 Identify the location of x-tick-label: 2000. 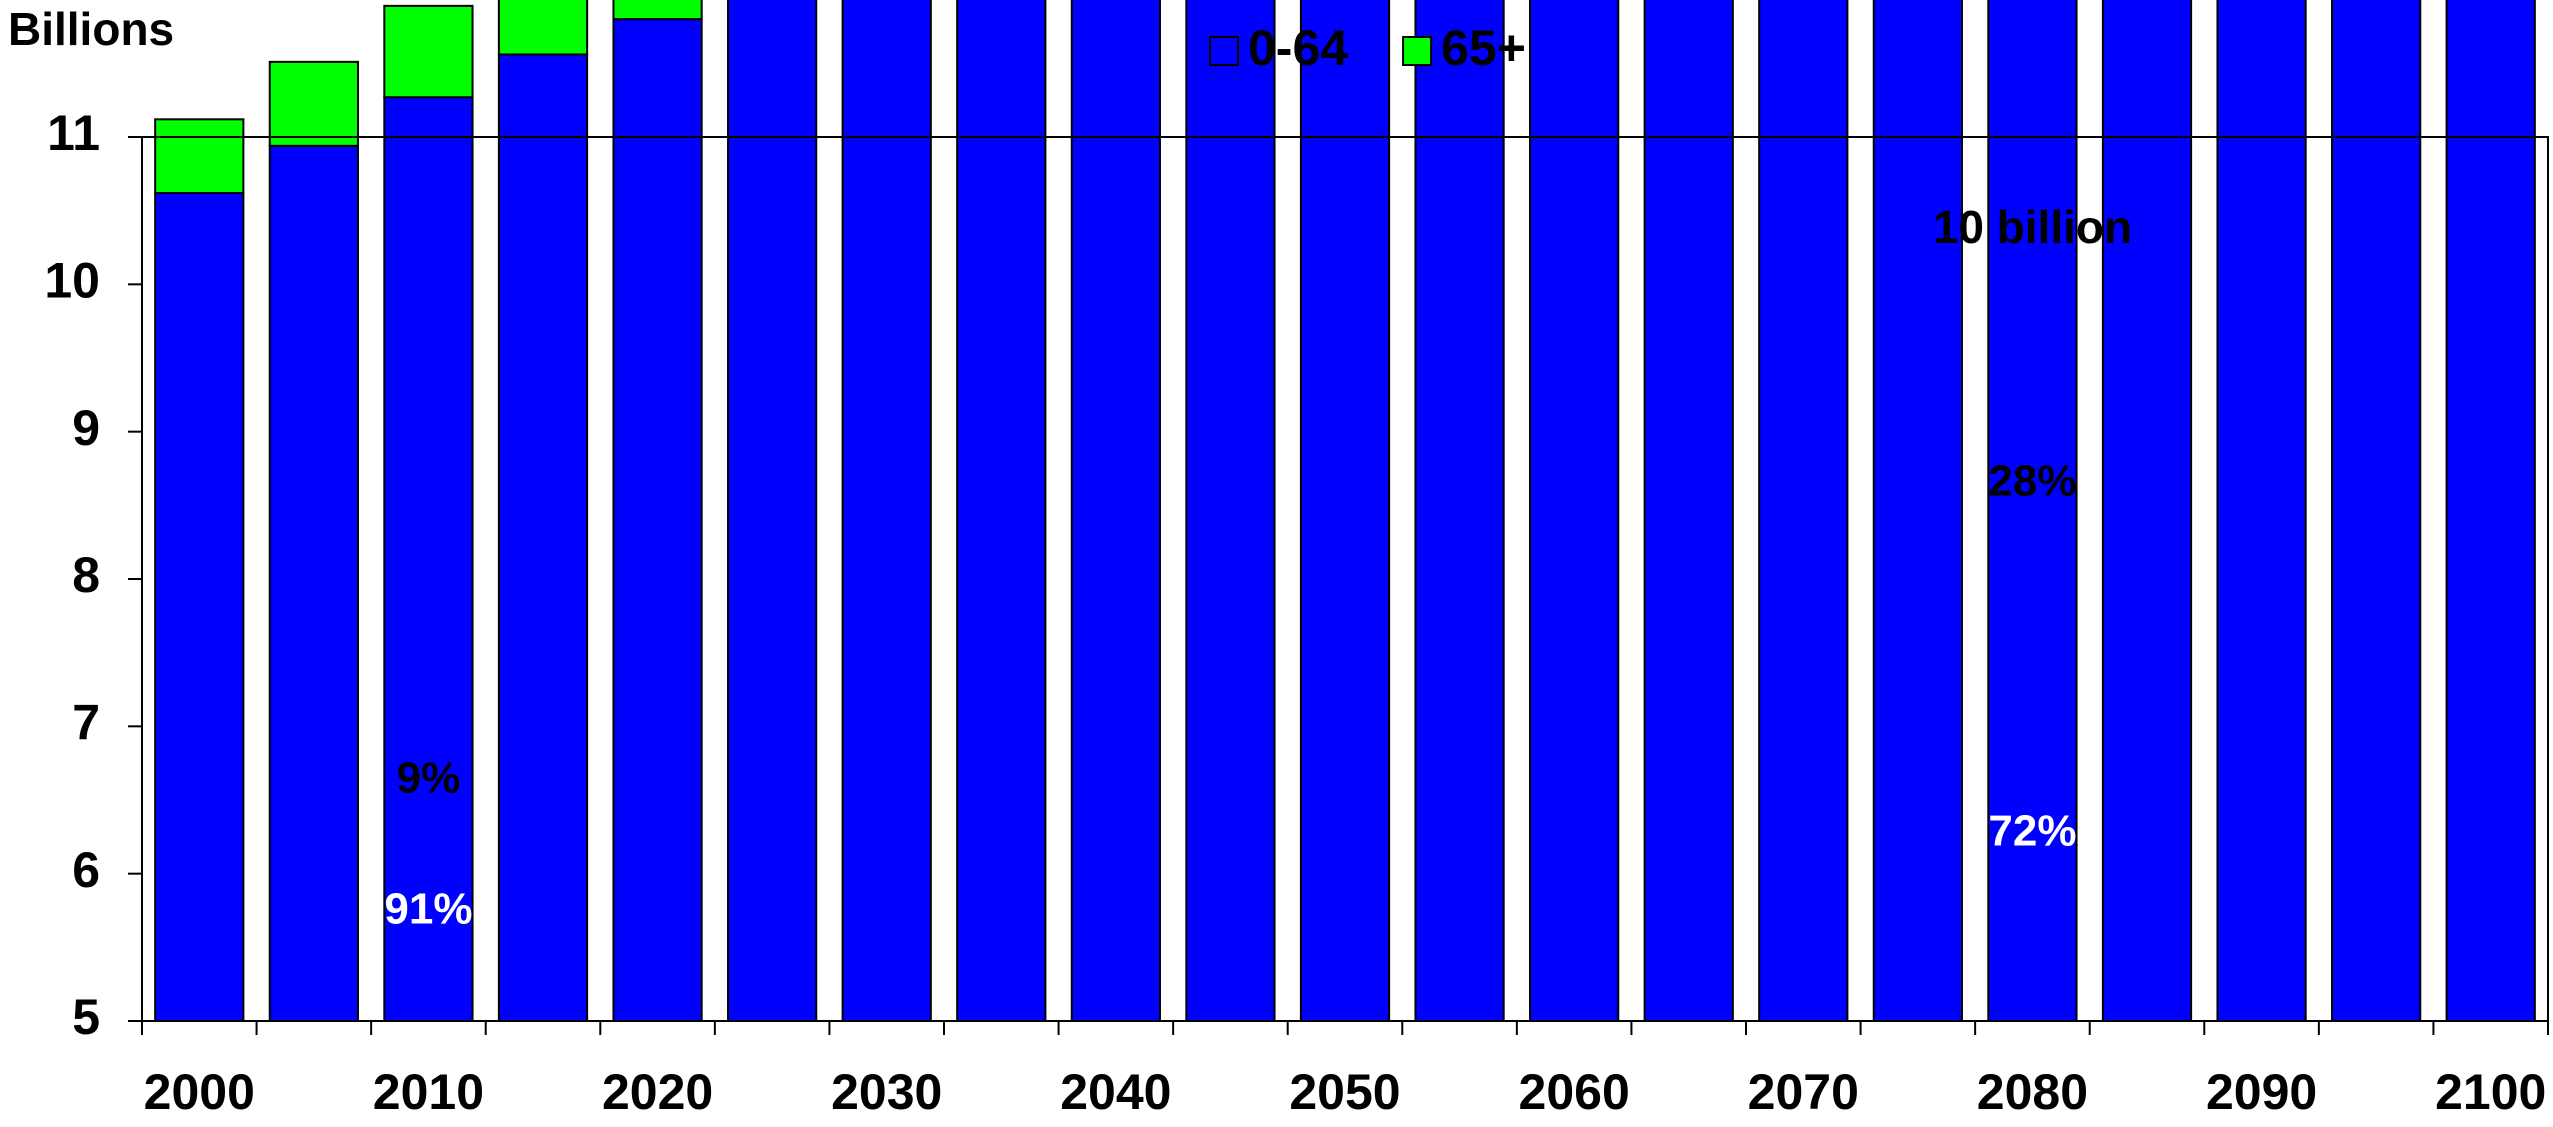
(199, 1092).